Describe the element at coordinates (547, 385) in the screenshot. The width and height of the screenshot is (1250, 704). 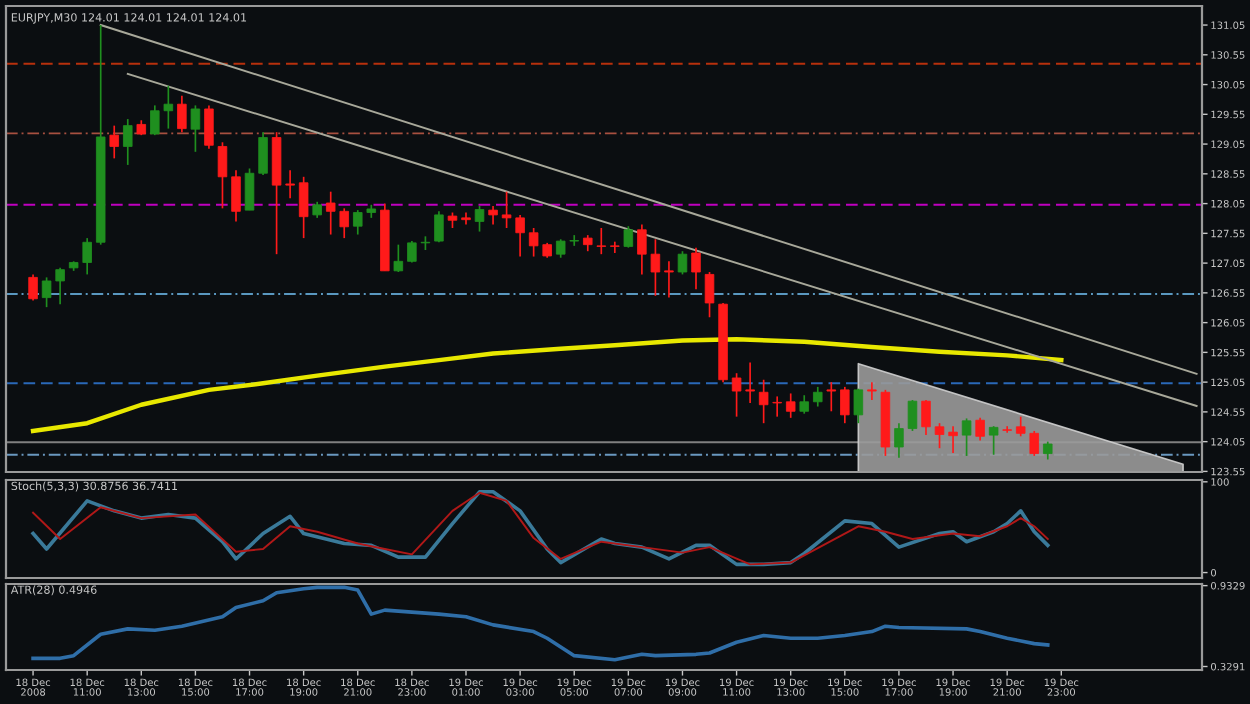
I see `line-series` at that location.